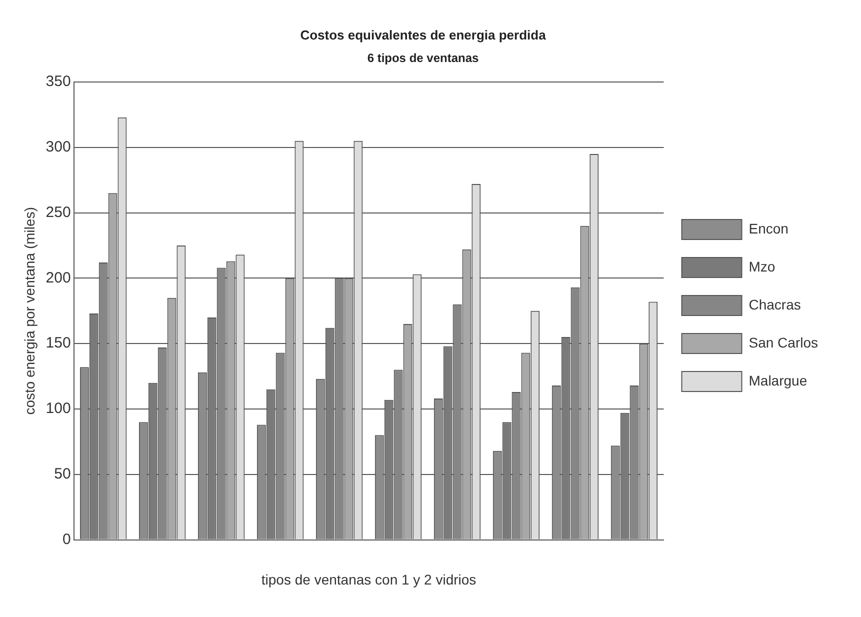 This screenshot has height=617, width=861. What do you see at coordinates (58, 81) in the screenshot?
I see `y-tick-label: 350` at bounding box center [58, 81].